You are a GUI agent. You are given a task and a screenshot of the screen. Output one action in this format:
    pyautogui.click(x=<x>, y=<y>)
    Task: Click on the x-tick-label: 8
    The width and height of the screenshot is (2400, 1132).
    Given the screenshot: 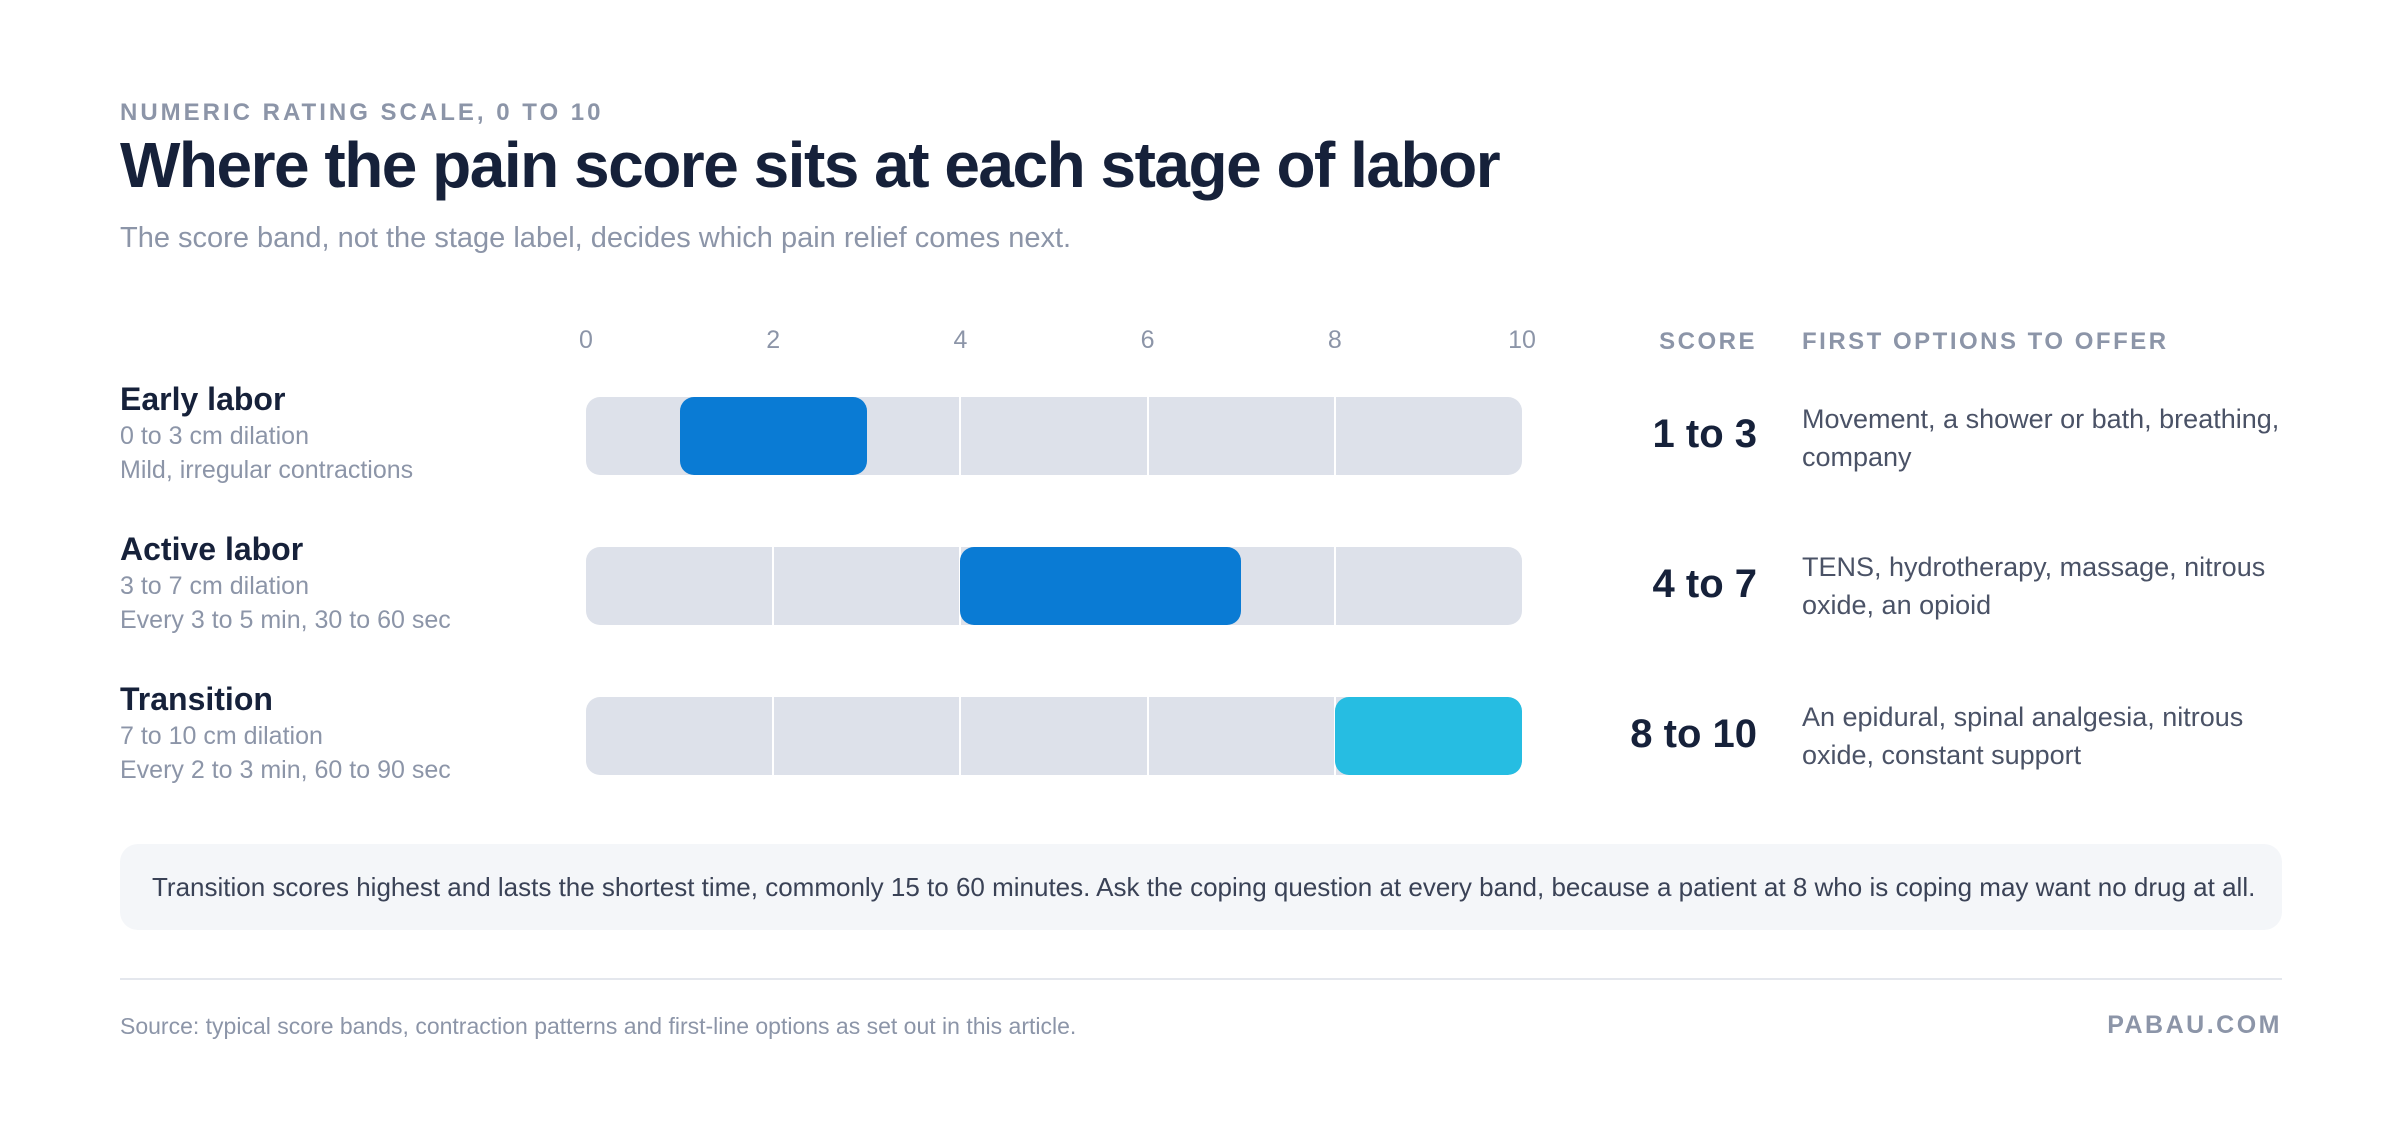 What is the action you would take?
    pyautogui.click(x=1334, y=340)
    